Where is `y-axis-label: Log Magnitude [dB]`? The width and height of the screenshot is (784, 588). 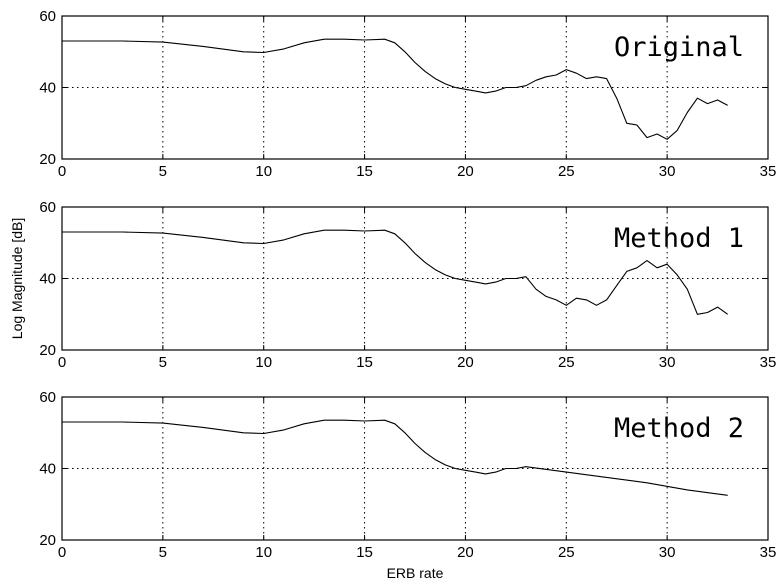 y-axis-label: Log Magnitude [dB] is located at coordinates (17, 278).